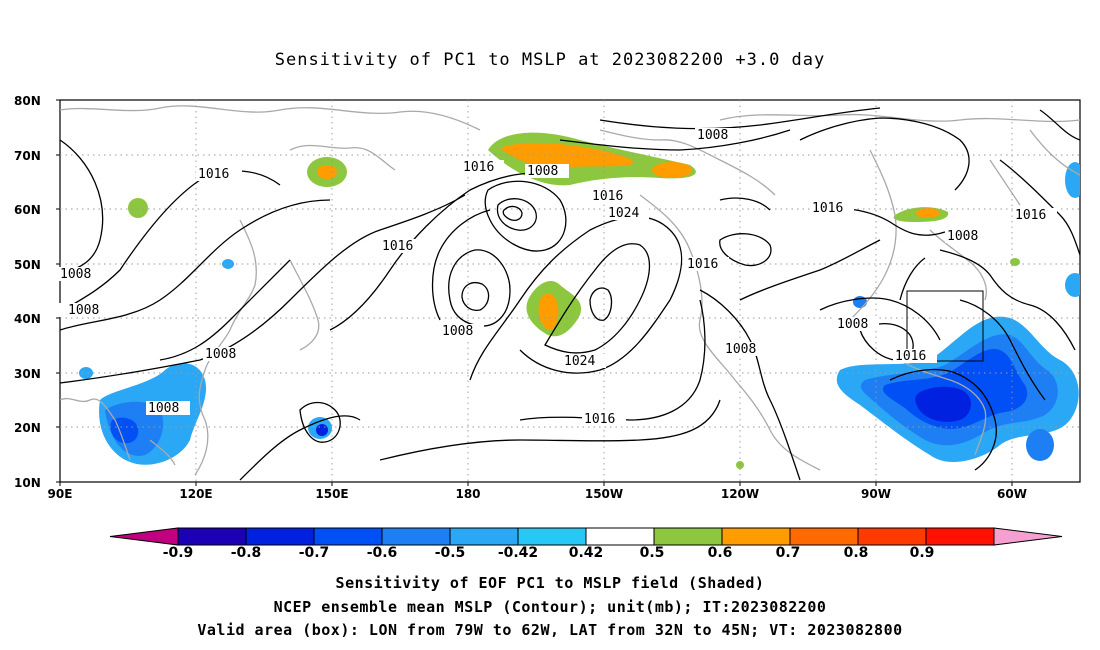 The height and width of the screenshot is (650, 1100). I want to click on colorbar-label: -0.42, so click(518, 553).